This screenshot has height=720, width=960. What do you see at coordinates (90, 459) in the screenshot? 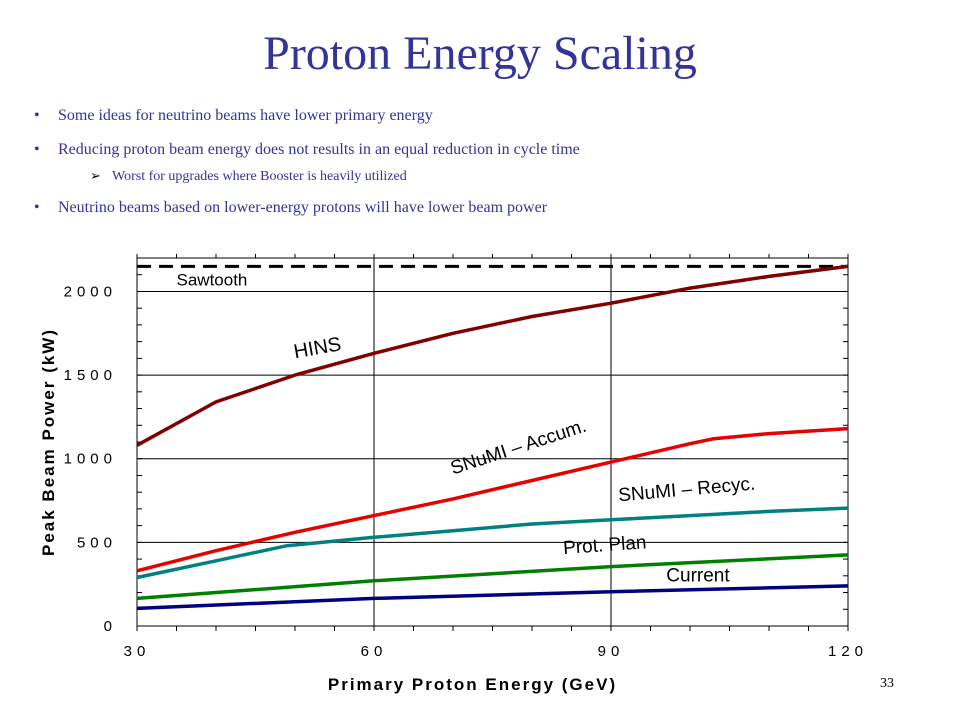
I see `y-tick-label: 1000` at bounding box center [90, 459].